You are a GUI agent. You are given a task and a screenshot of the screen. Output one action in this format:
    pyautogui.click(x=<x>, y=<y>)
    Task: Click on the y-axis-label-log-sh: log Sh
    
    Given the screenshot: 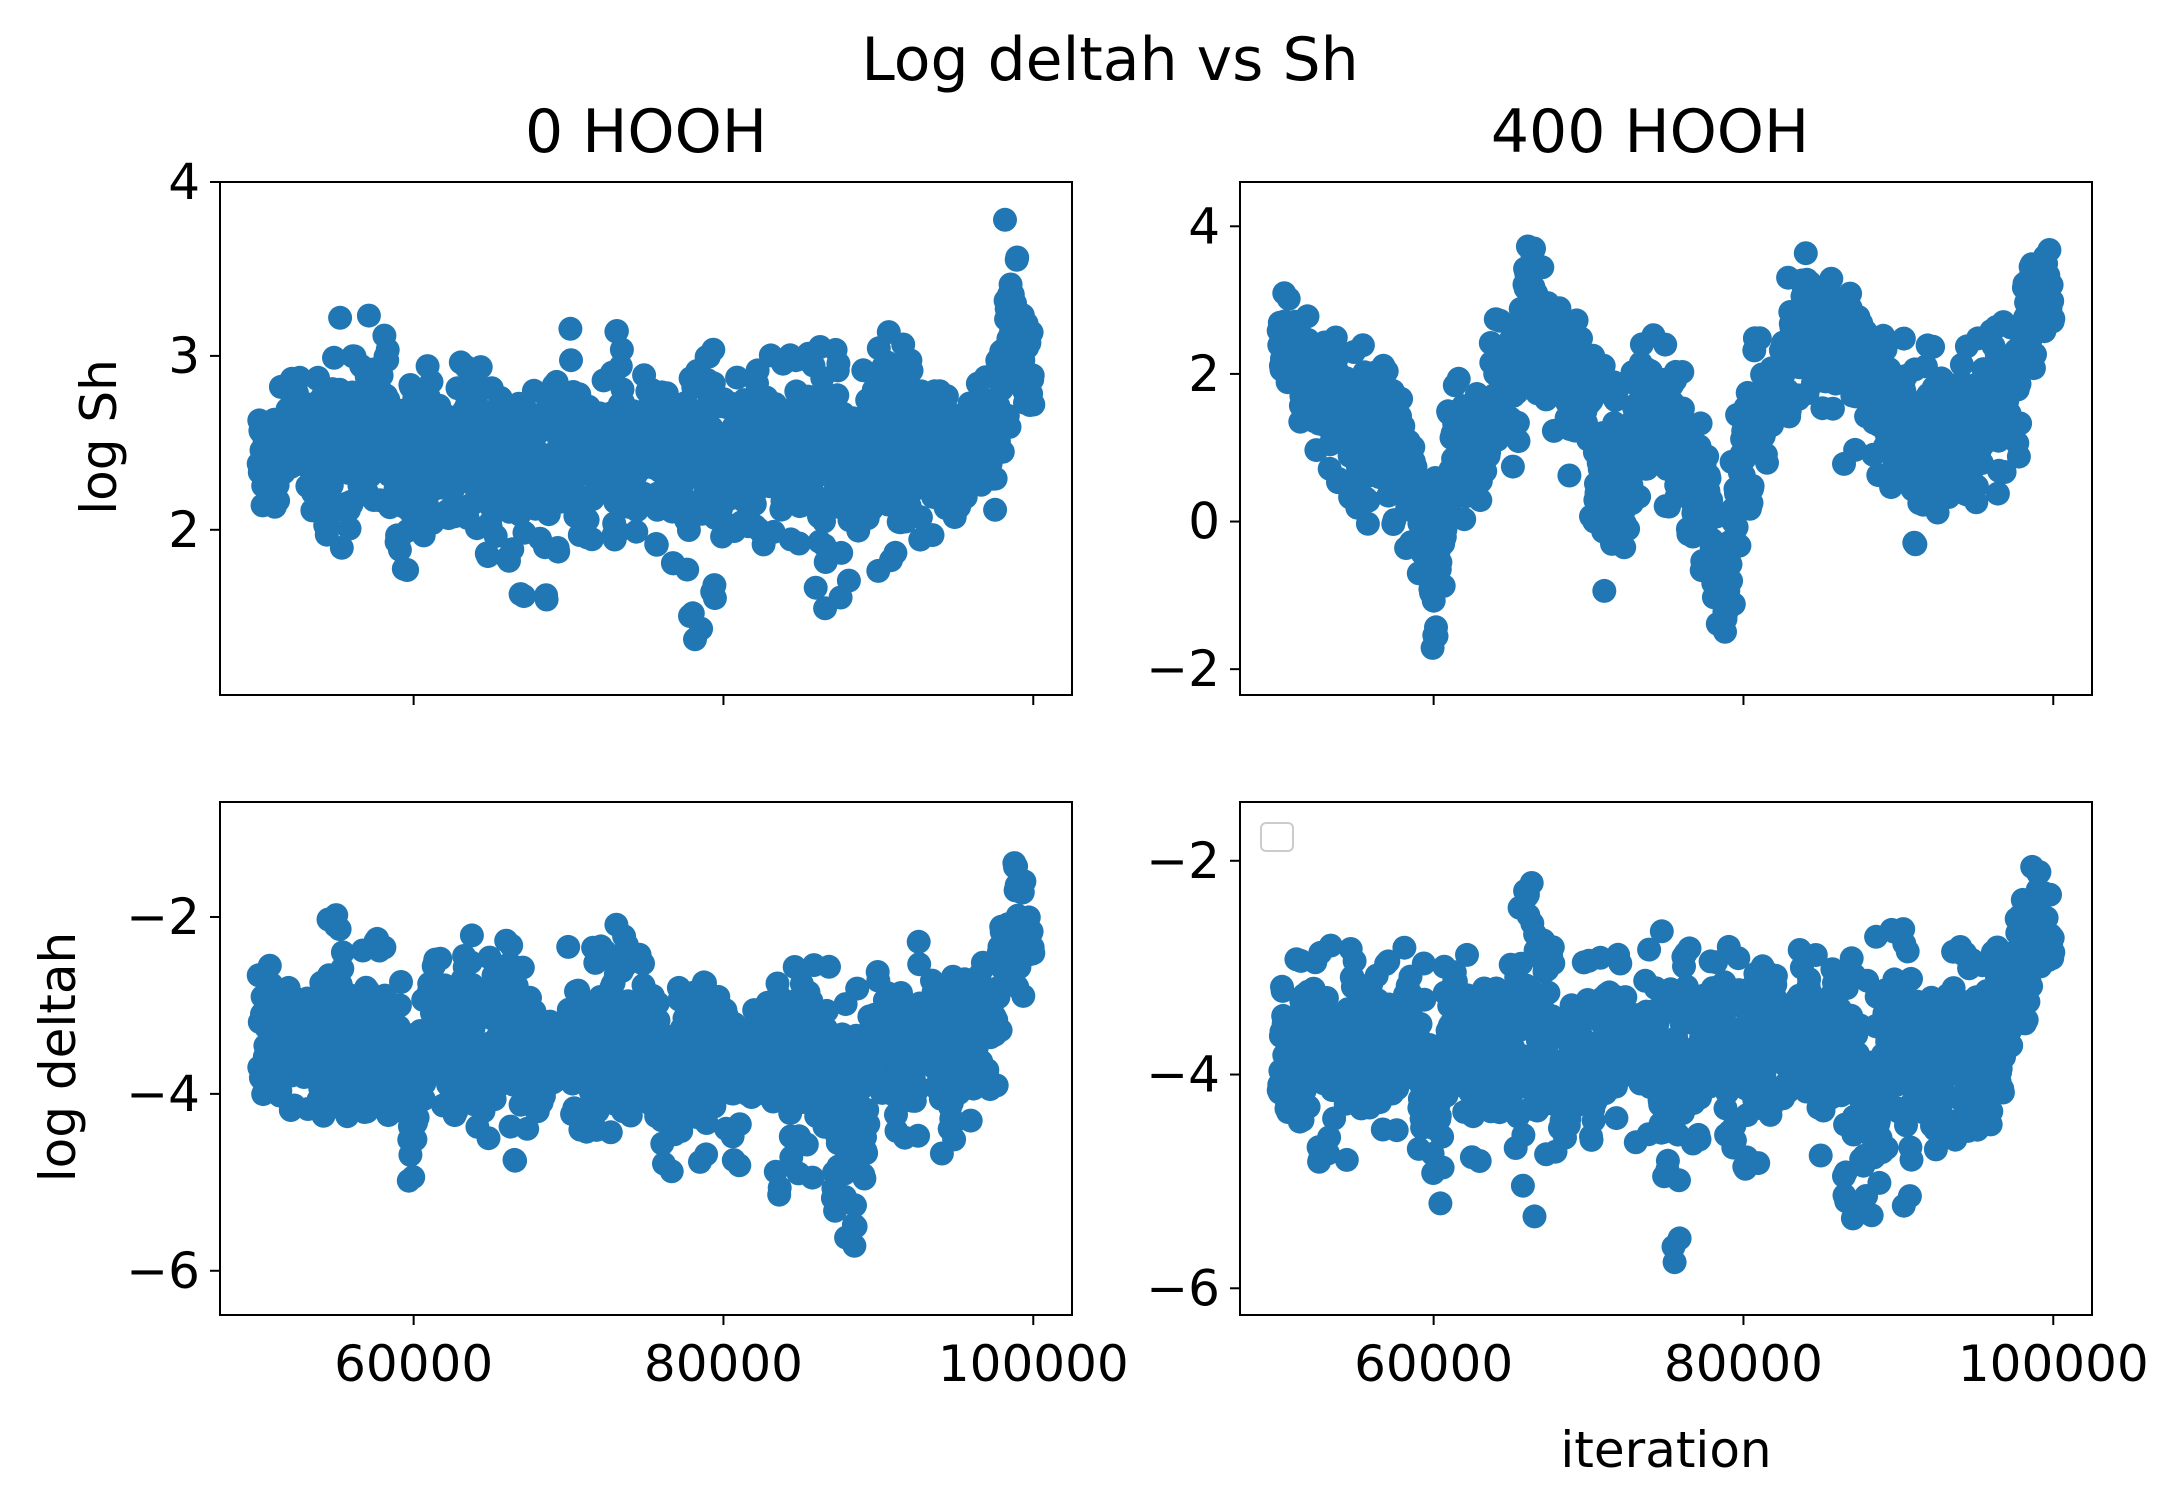 What is the action you would take?
    pyautogui.click(x=99, y=437)
    